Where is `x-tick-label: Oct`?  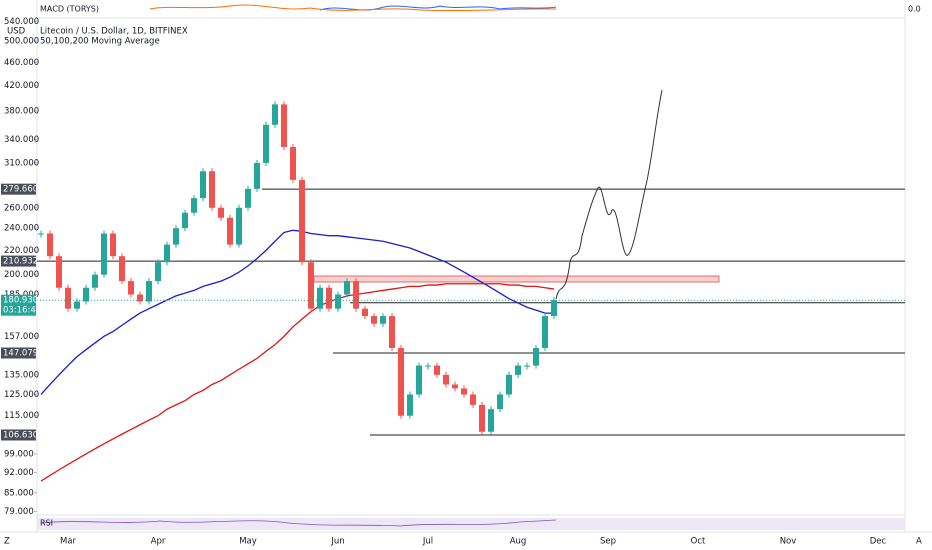 x-tick-label: Oct is located at coordinates (698, 542).